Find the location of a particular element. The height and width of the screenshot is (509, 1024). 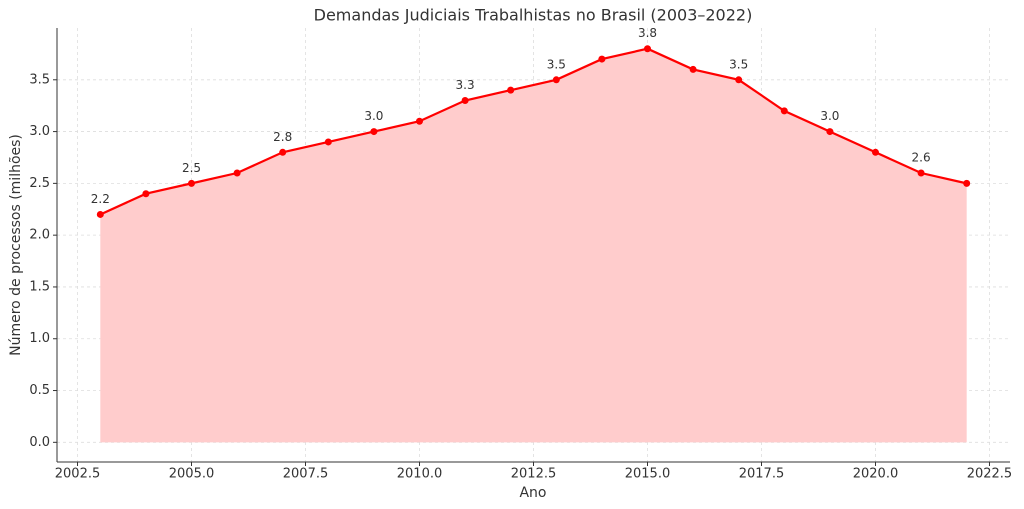

x-tick-label: 2010.0 is located at coordinates (420, 474).